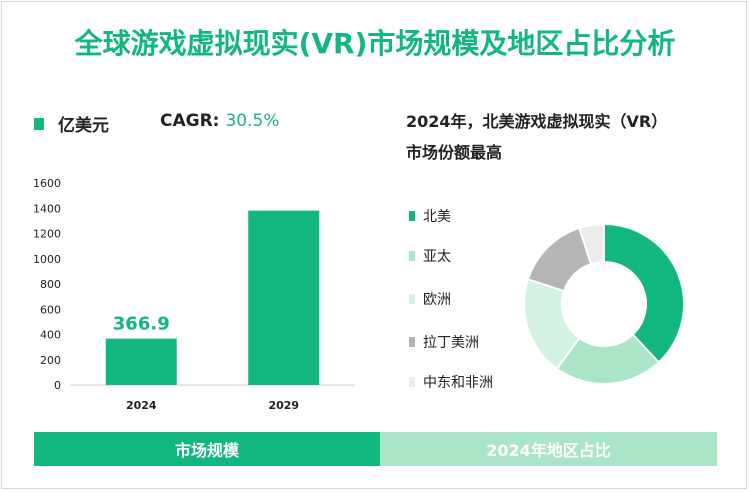 This screenshot has width=750, height=492. Describe the element at coordinates (375, 43) in the screenshot. I see `page-title: 全球游戏虚拟现实(VR)市场规模及地区占比分析` at that location.